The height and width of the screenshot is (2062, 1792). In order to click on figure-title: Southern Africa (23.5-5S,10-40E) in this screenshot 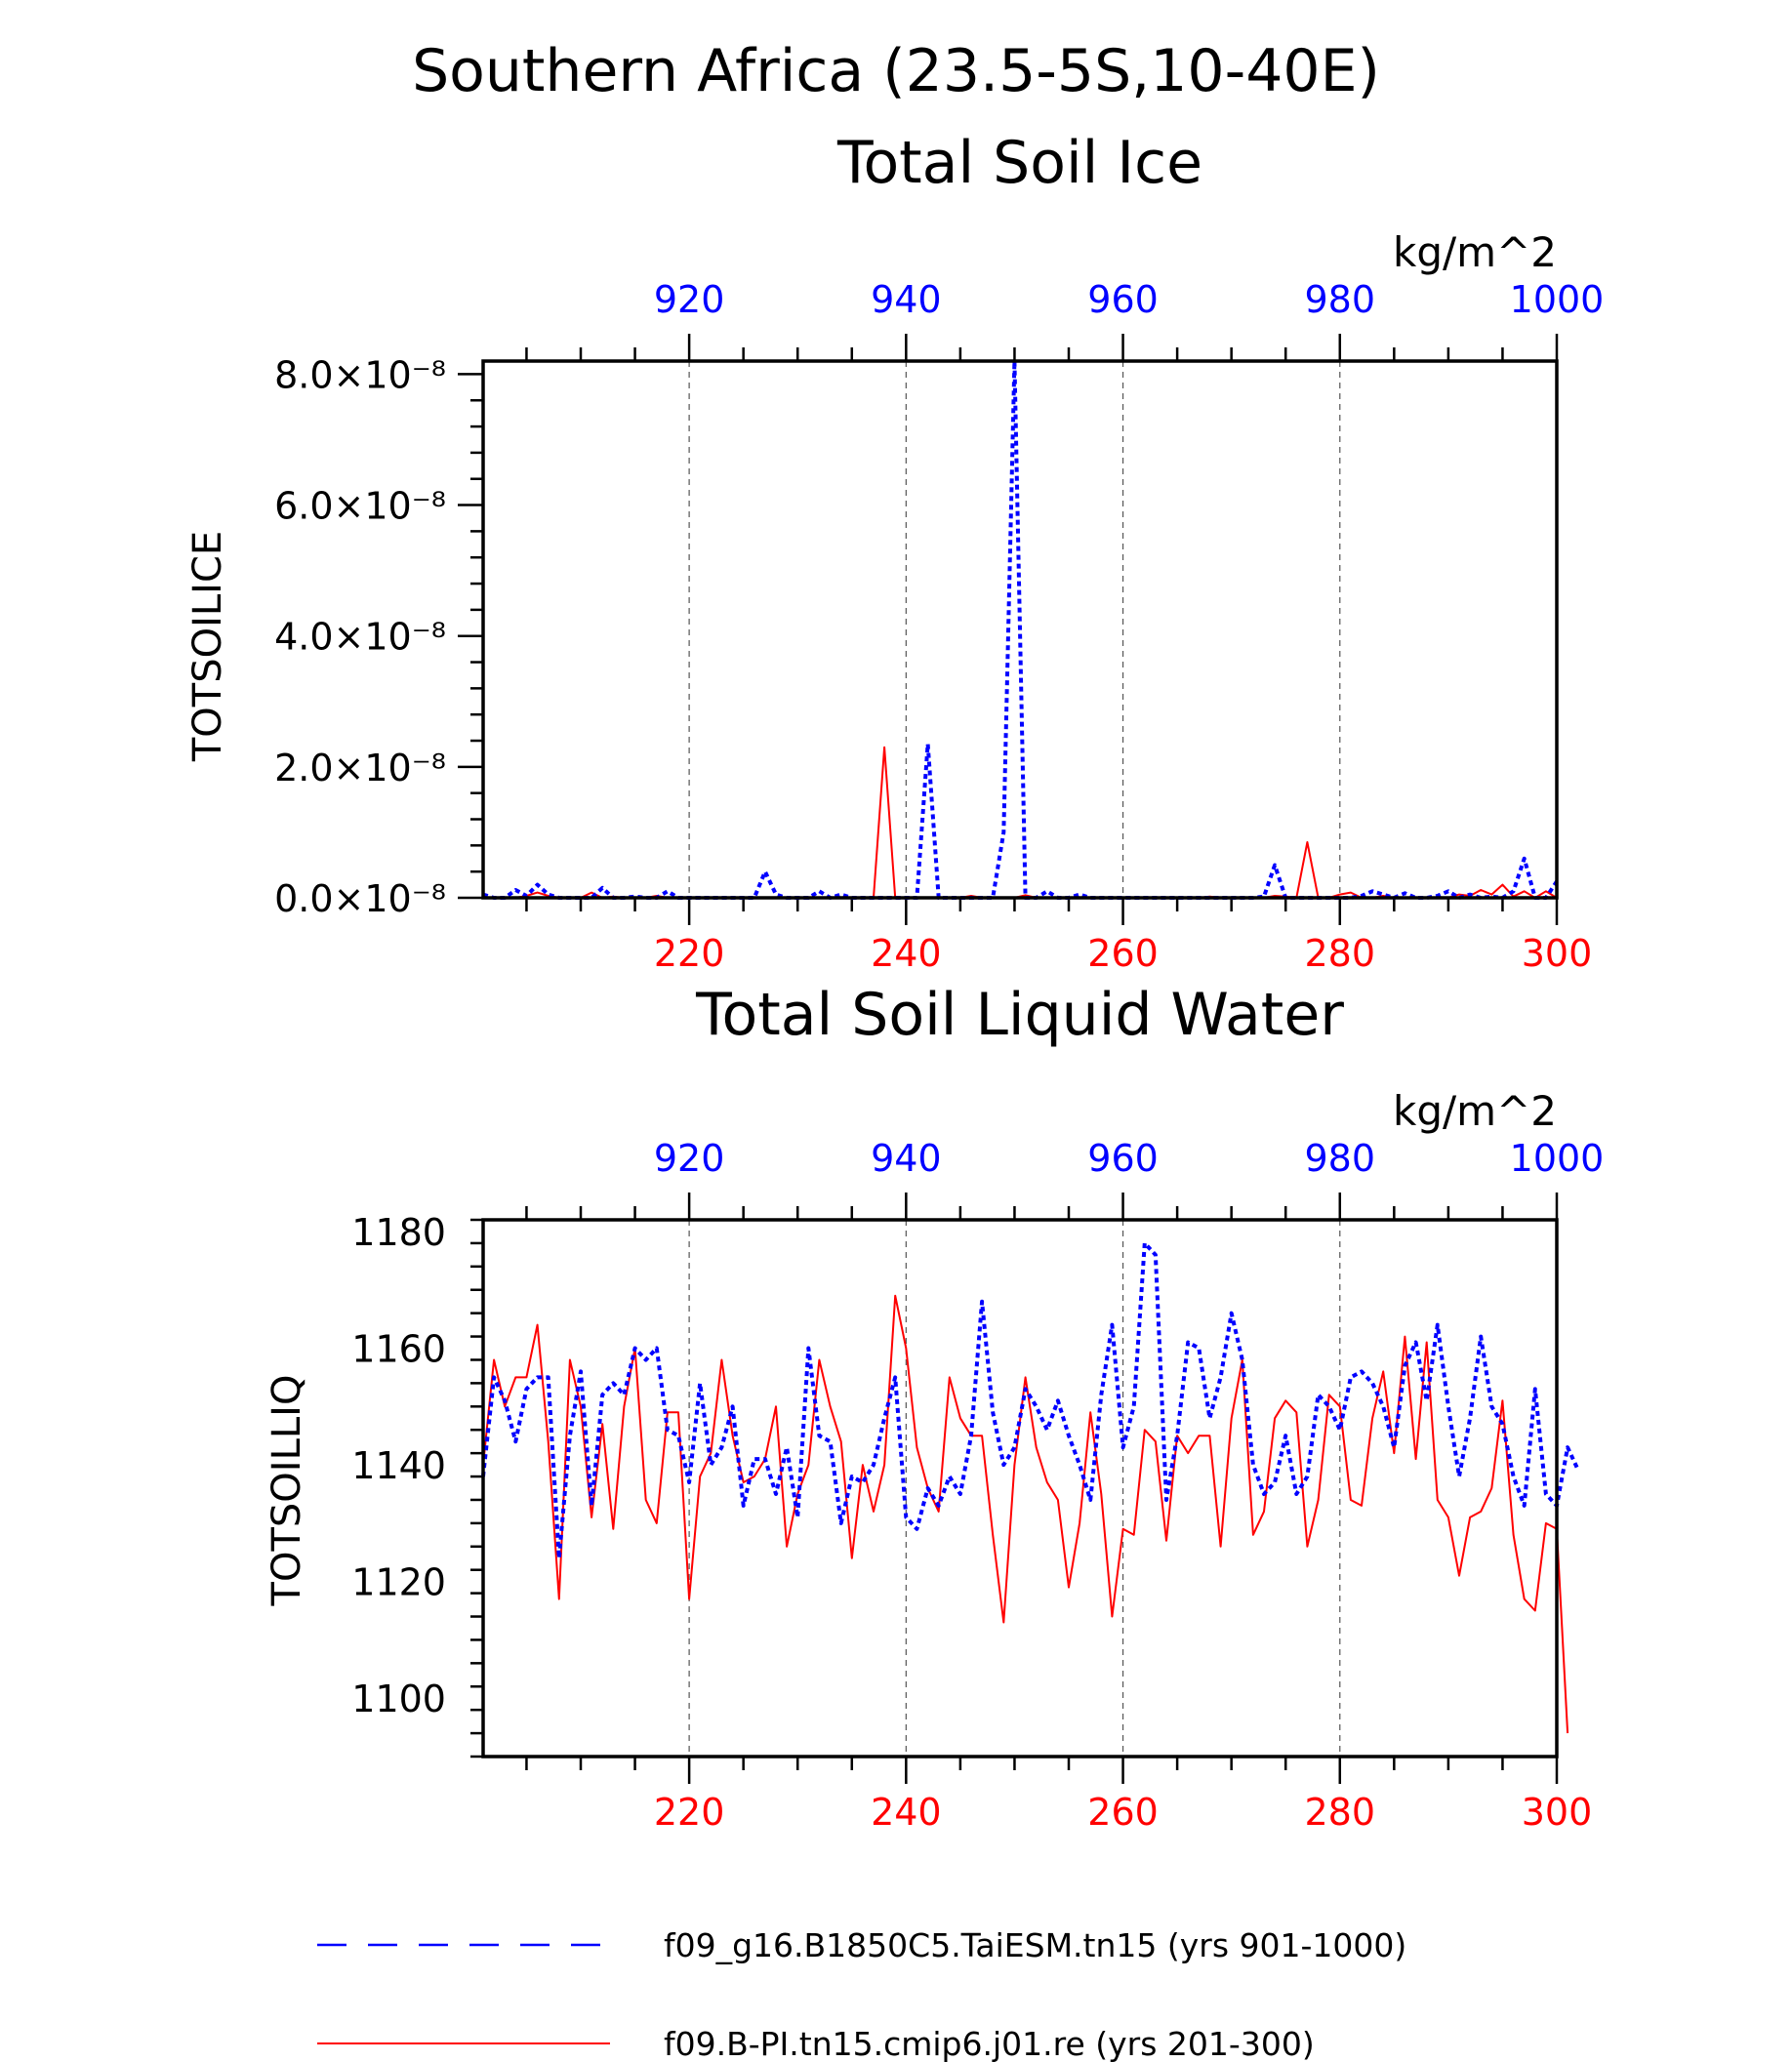, I will do `click(896, 71)`.